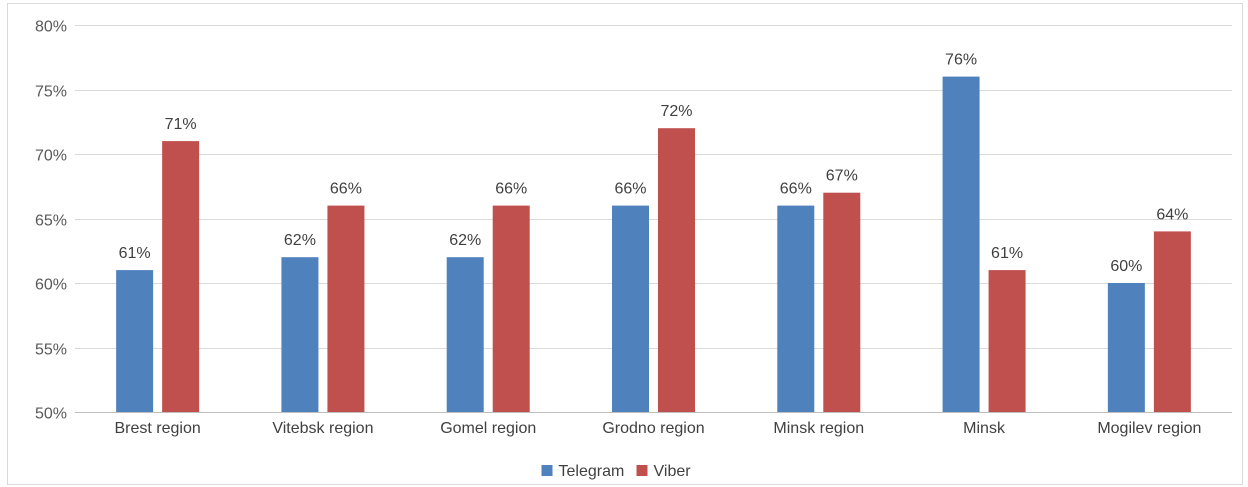 Image resolution: width=1248 pixels, height=487 pixels. Describe the element at coordinates (51, 350) in the screenshot. I see `y-tick-label: 55%` at that location.